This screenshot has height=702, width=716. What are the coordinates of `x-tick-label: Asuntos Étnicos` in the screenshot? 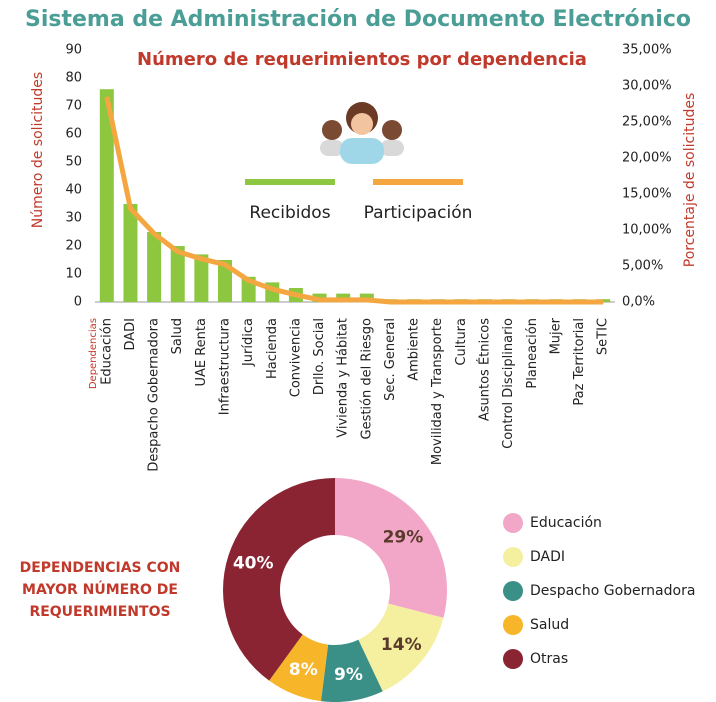 It's located at (485, 369).